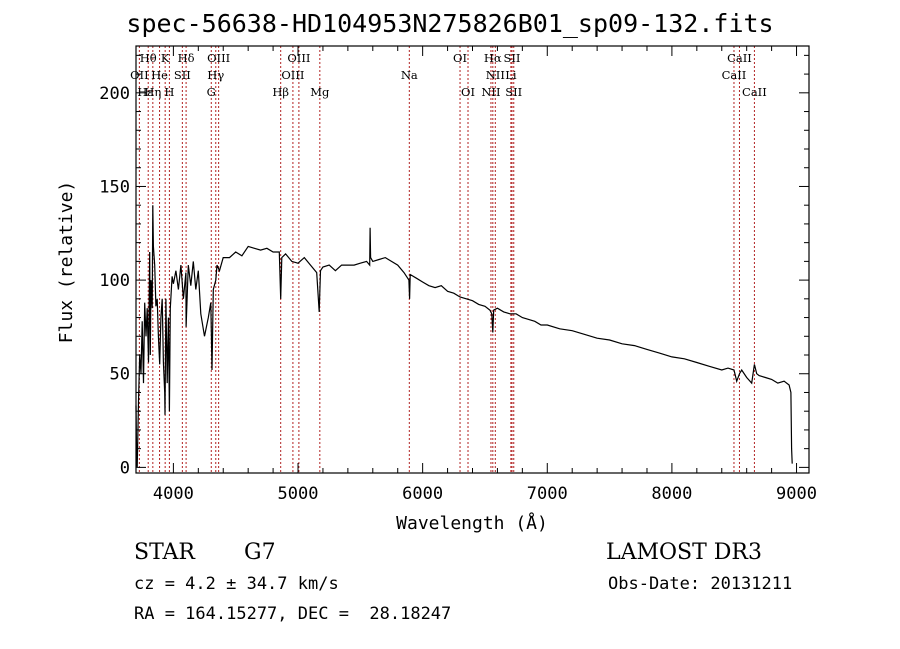  What do you see at coordinates (139, 75) in the screenshot?
I see `line-label: OII` at bounding box center [139, 75].